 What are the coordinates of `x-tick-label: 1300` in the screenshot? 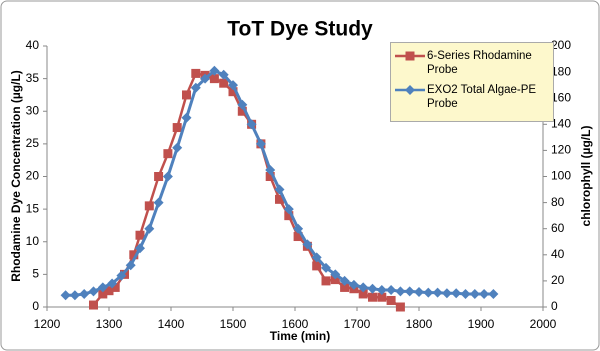 It's located at (109, 324).